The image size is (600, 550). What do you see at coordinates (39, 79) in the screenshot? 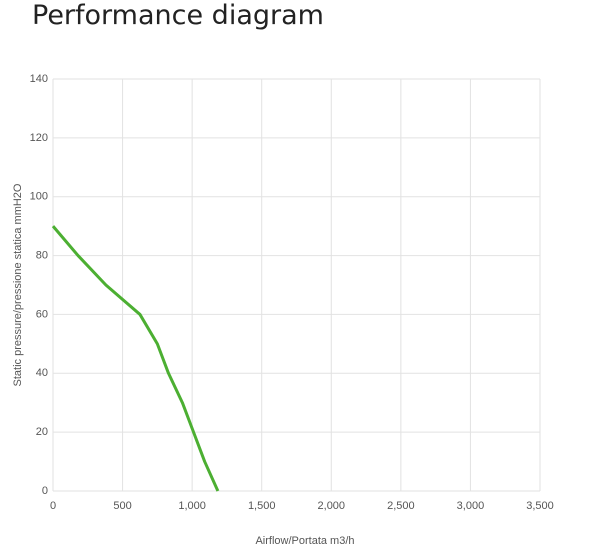
I see `y-tick-label: 140` at bounding box center [39, 79].